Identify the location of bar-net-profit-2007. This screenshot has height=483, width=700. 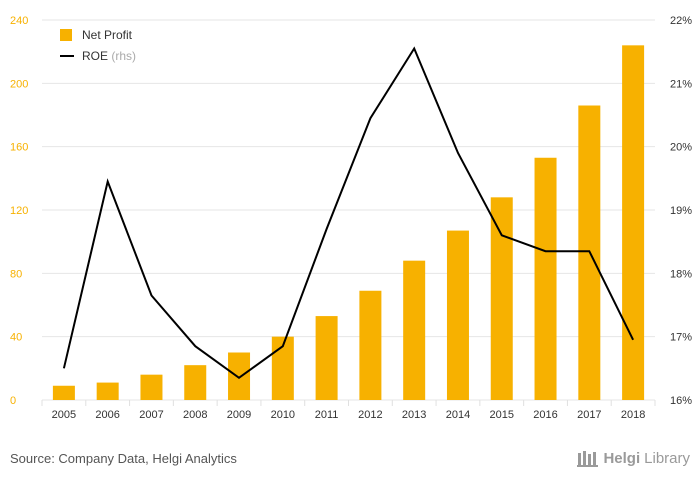
(151, 387).